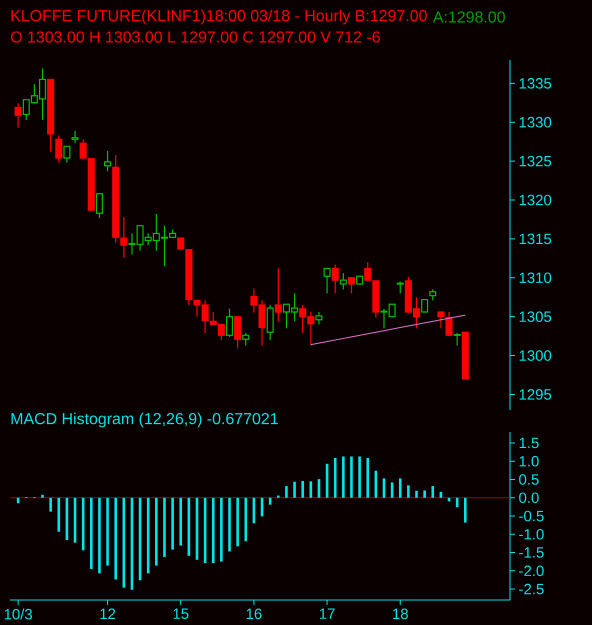 This screenshot has width=592, height=625. What do you see at coordinates (531, 570) in the screenshot?
I see `y-tick-label: -2.0` at bounding box center [531, 570].